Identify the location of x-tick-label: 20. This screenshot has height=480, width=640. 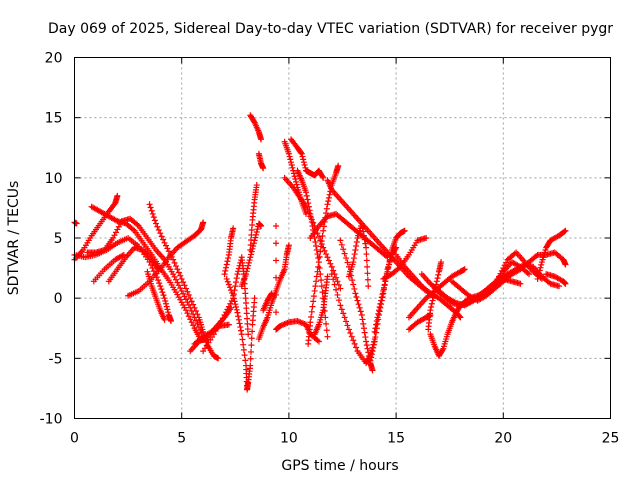
(503, 439).